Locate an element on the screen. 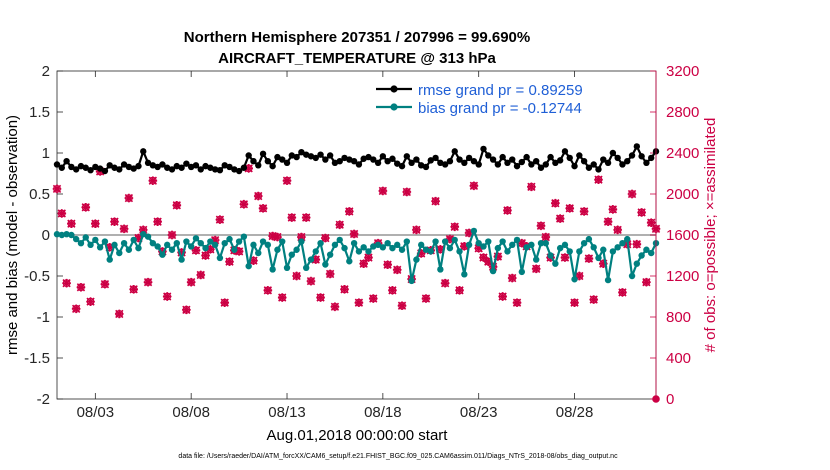 Image resolution: width=830 pixels, height=470 pixels. y-left-tick-label: -2 is located at coordinates (43, 399).